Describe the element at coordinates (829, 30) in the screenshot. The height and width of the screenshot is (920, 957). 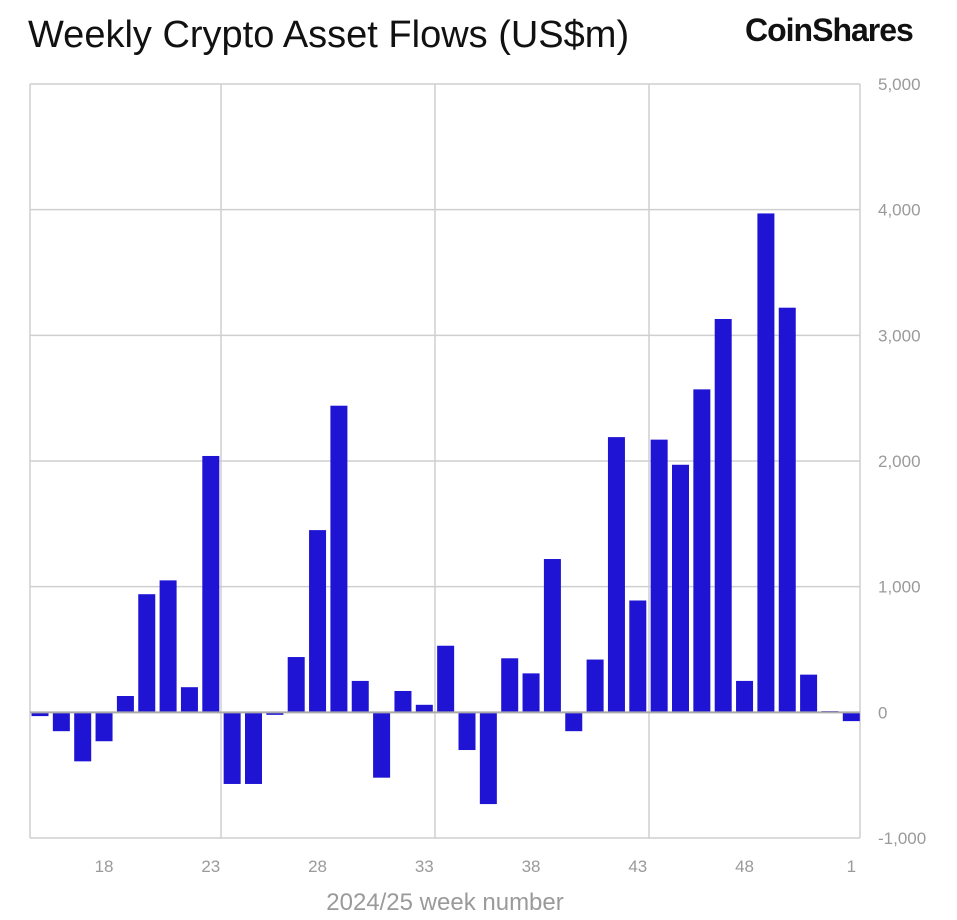
I see `coinshares-logo: CoinShares` at that location.